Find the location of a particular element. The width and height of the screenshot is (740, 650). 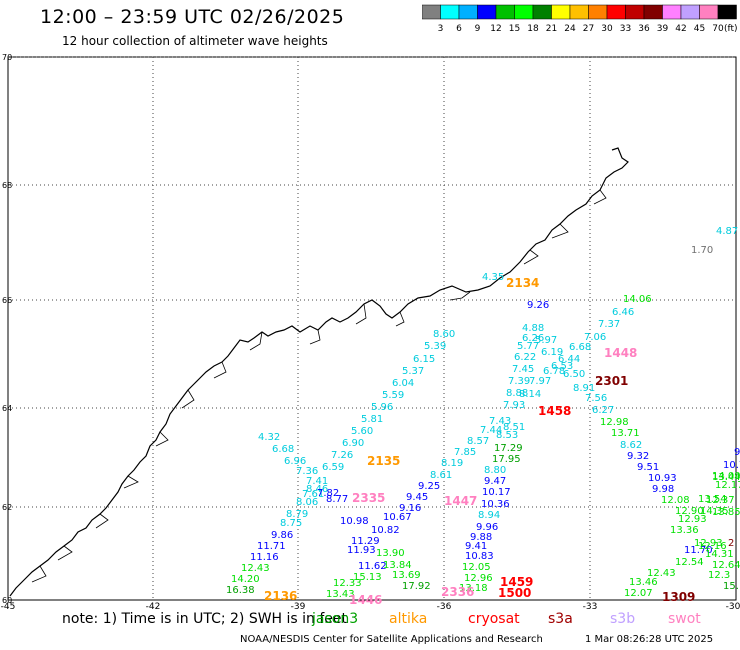

wave-height-value: 8.77 is located at coordinates (337, 499).